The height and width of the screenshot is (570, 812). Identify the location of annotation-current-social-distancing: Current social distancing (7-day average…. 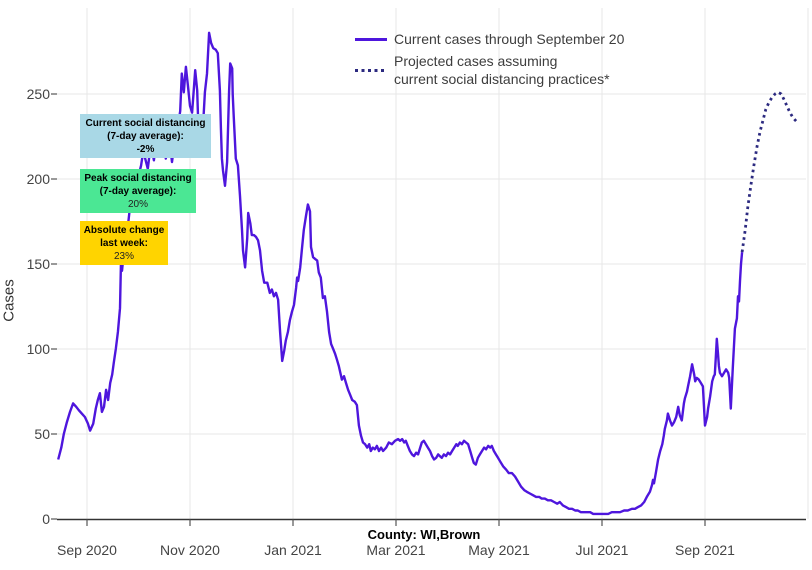
(145, 136).